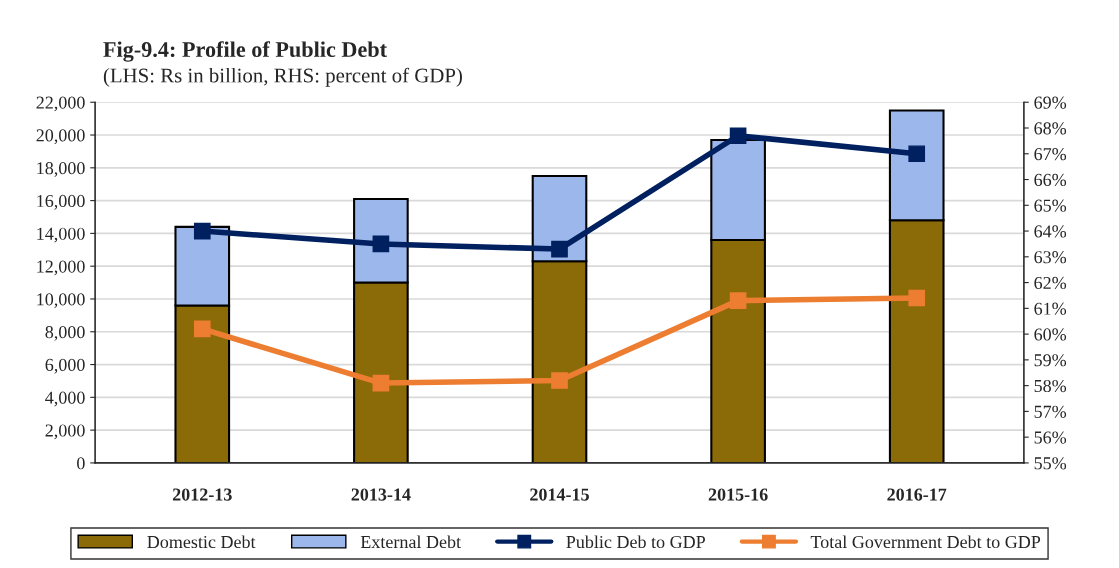 This screenshot has width=1119, height=568. I want to click on y2-tick-label: 55%, so click(1050, 463).